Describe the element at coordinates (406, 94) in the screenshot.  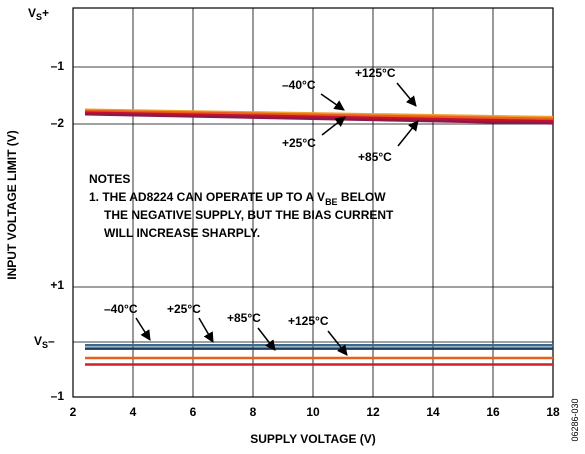
I see `arrow-upper-plus125` at that location.